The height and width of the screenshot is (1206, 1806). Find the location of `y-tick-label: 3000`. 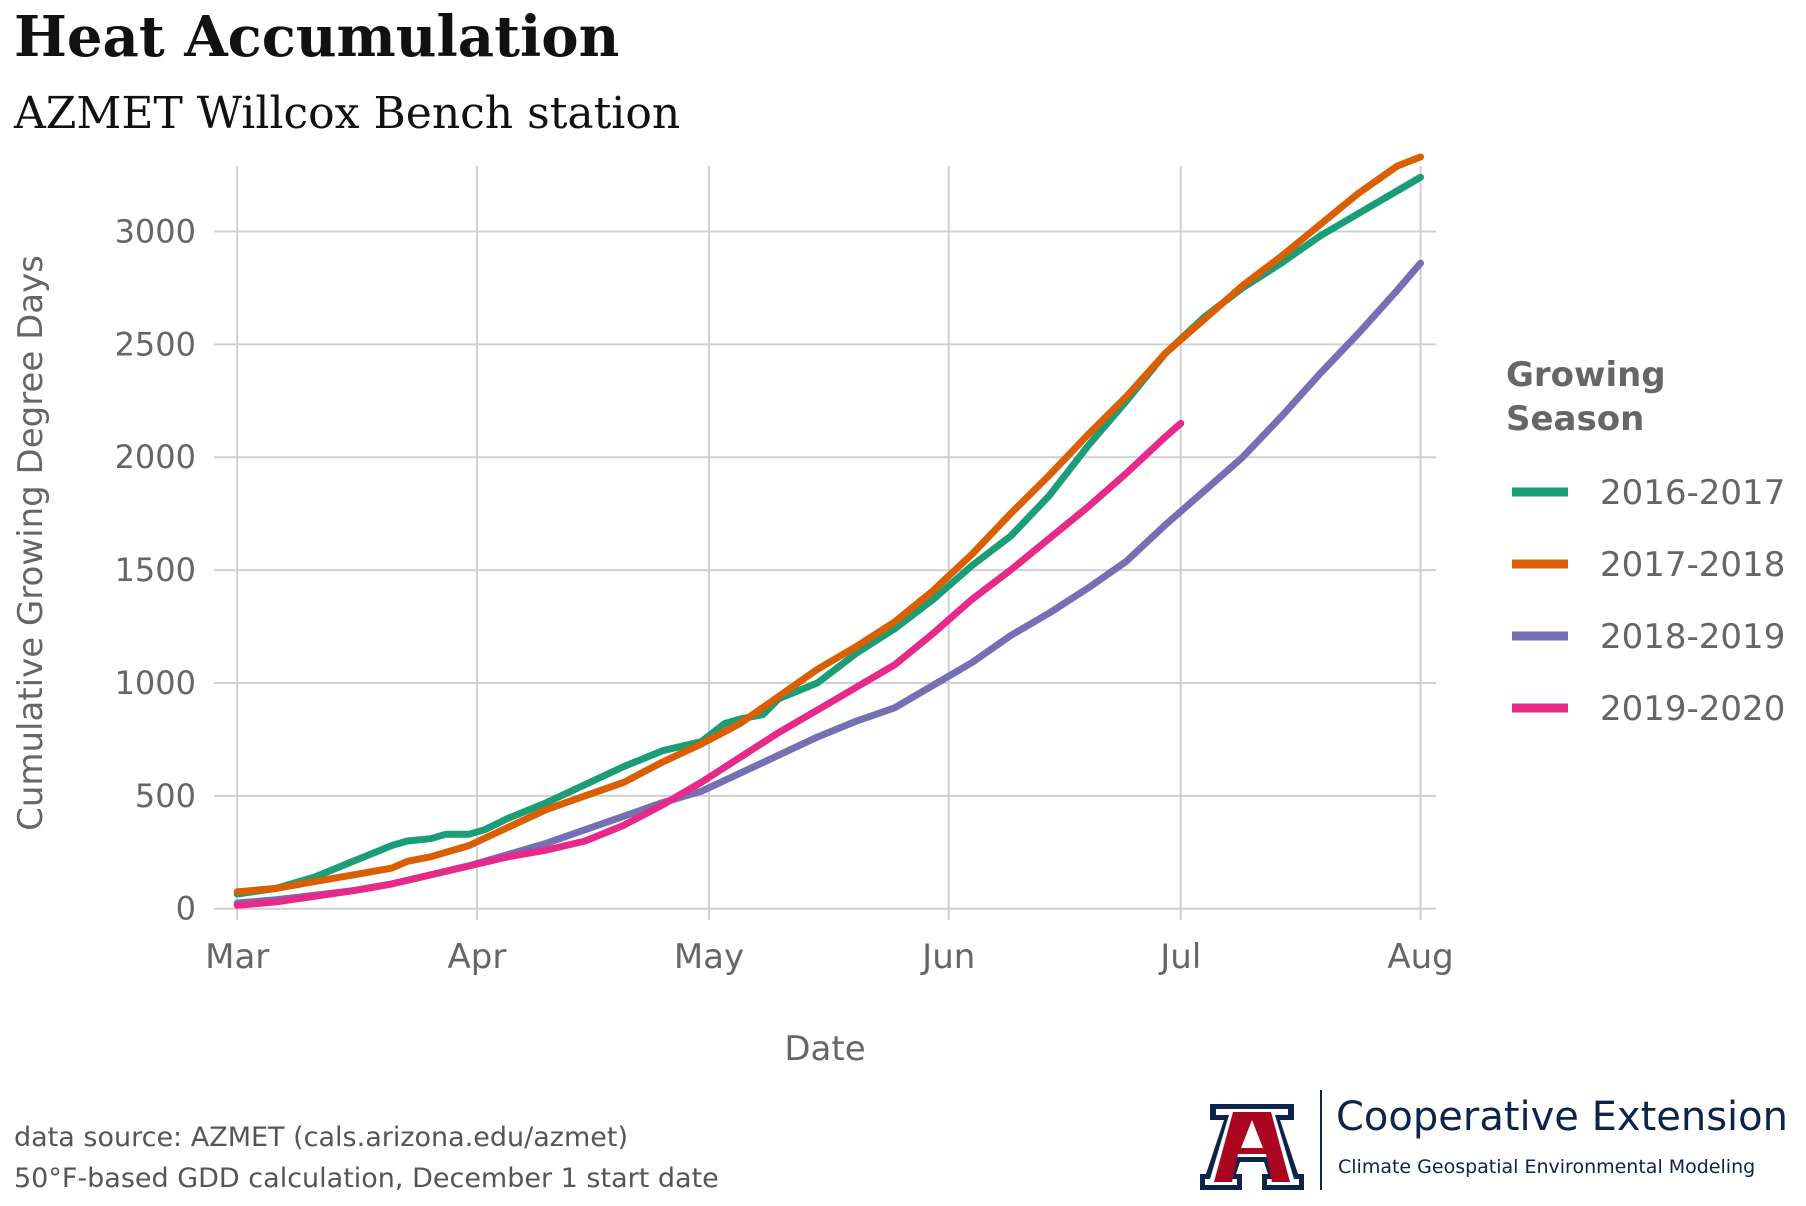

y-tick-label: 3000 is located at coordinates (155, 231).